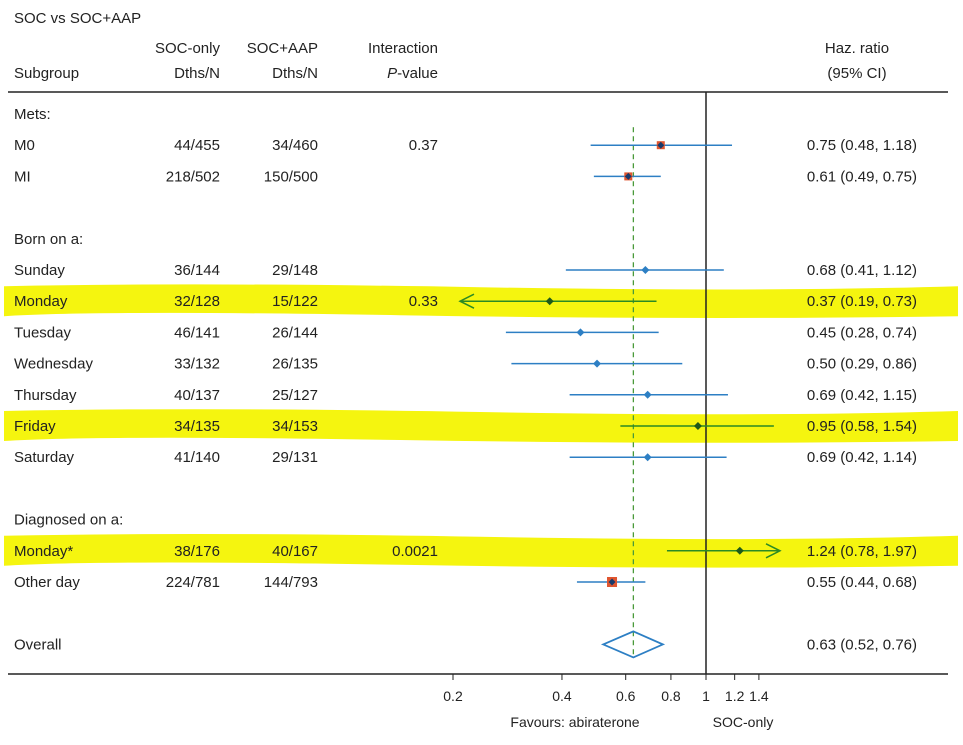  Describe the element at coordinates (295, 457) in the screenshot. I see `aap-deaths: 29/131` at that location.